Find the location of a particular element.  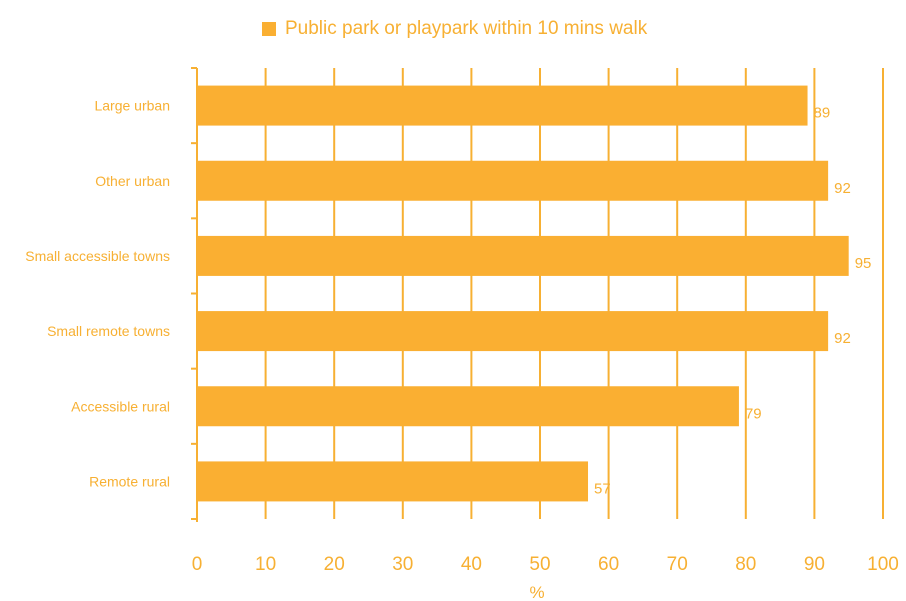

x-tick-label: 0 is located at coordinates (197, 564).